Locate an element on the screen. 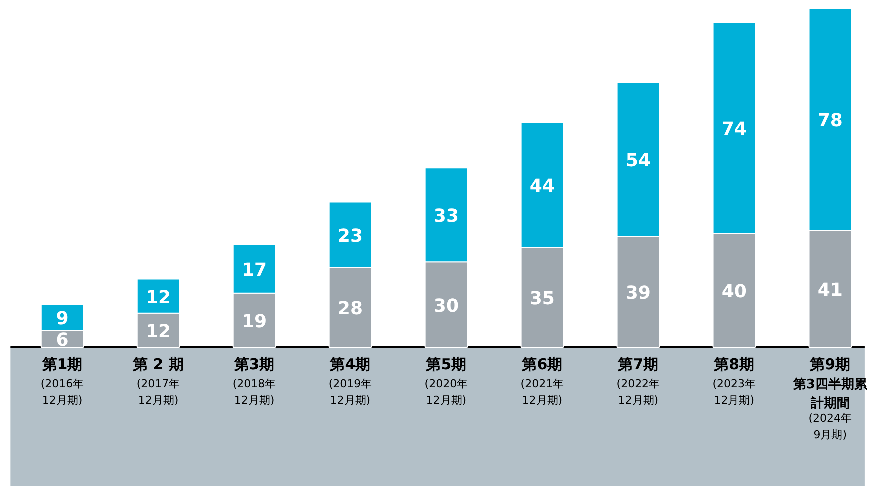 The height and width of the screenshot is (486, 875). data-label: 74 is located at coordinates (734, 129).